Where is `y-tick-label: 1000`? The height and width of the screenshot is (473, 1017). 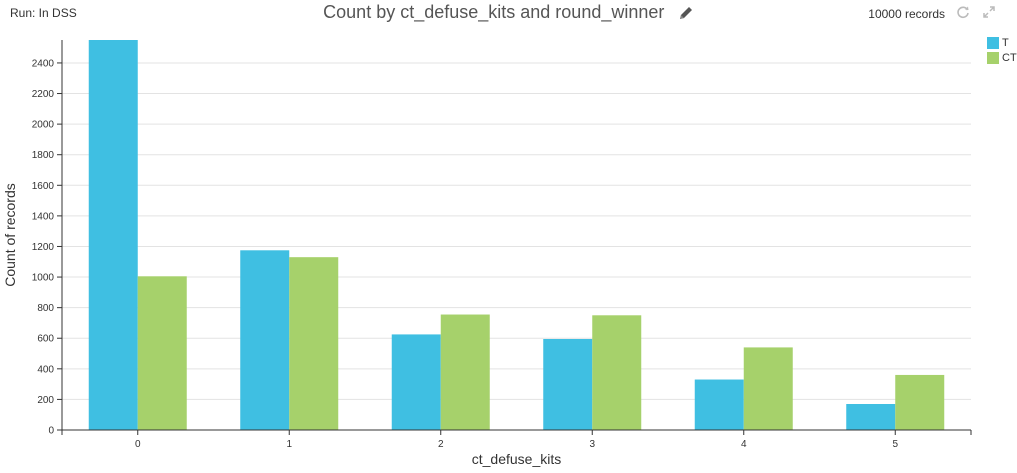 y-tick-label: 1000 is located at coordinates (43, 278).